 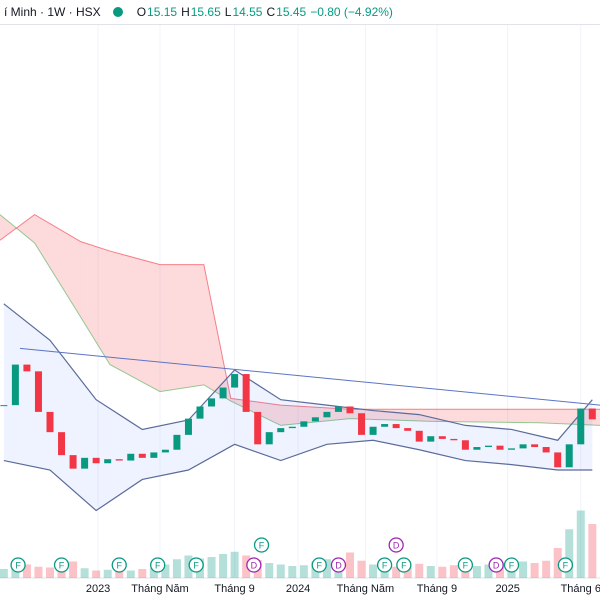 I want to click on visibility-icon, so click(x=117, y=12).